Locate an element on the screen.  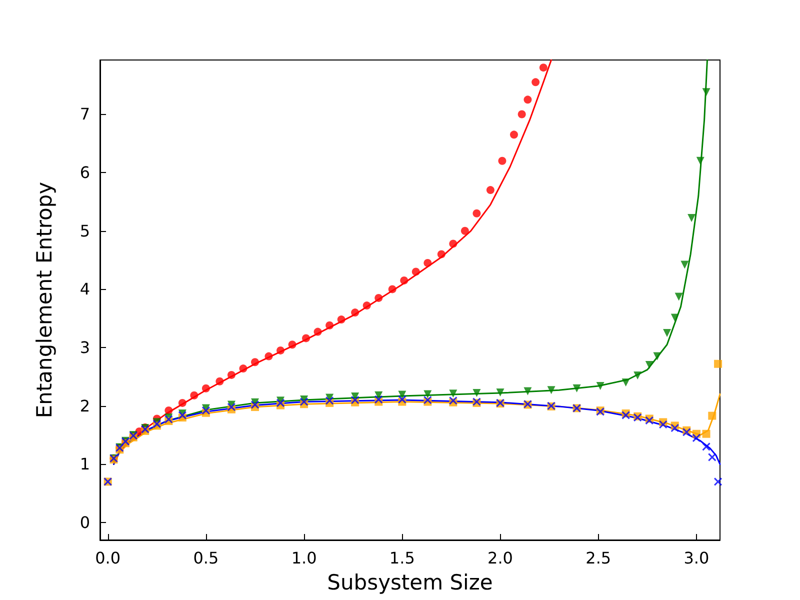
x-tick-label: 1.0 is located at coordinates (304, 558).